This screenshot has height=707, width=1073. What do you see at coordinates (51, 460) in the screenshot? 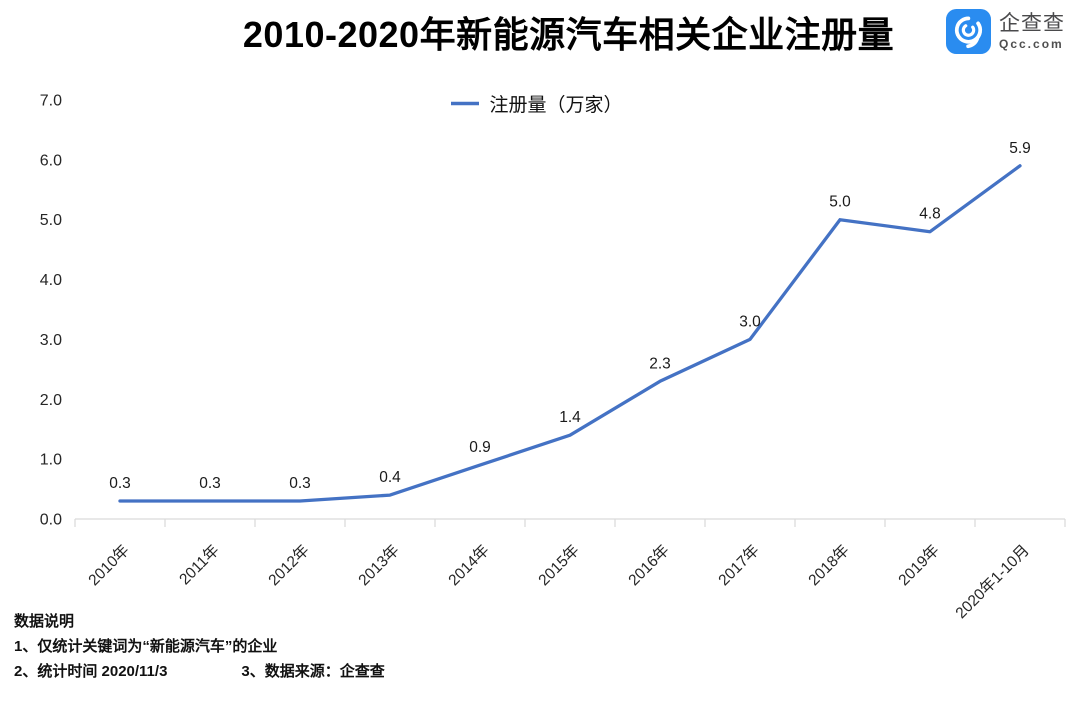
I see `y-tick-label: 1.0` at bounding box center [51, 460].